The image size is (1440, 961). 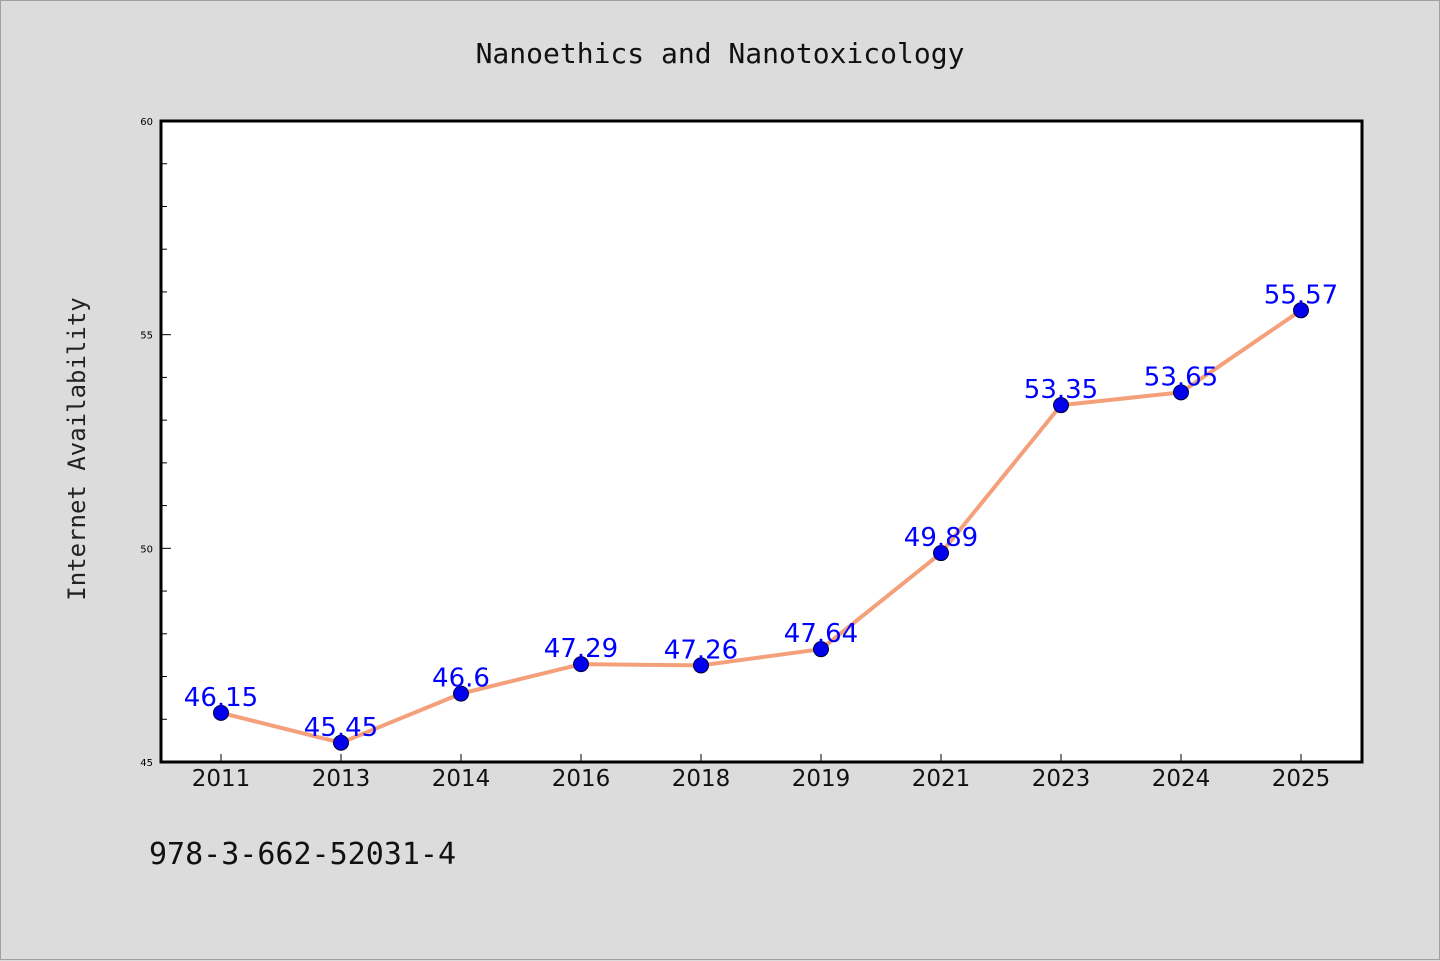 I want to click on data-label: 49.89, so click(x=941, y=538).